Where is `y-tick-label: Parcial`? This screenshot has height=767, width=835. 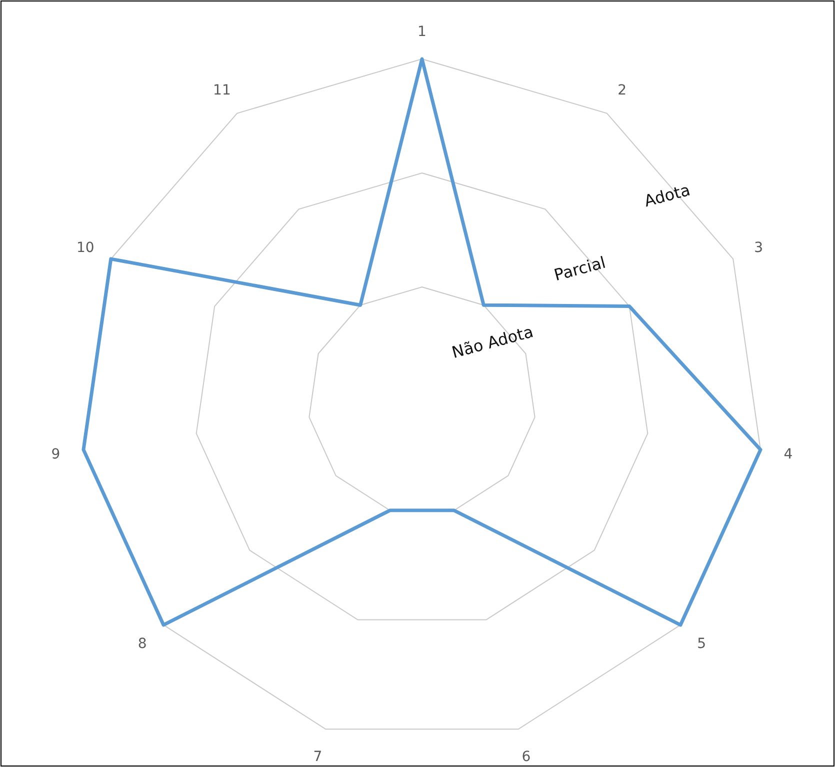
y-tick-label: Parcial is located at coordinates (580, 268).